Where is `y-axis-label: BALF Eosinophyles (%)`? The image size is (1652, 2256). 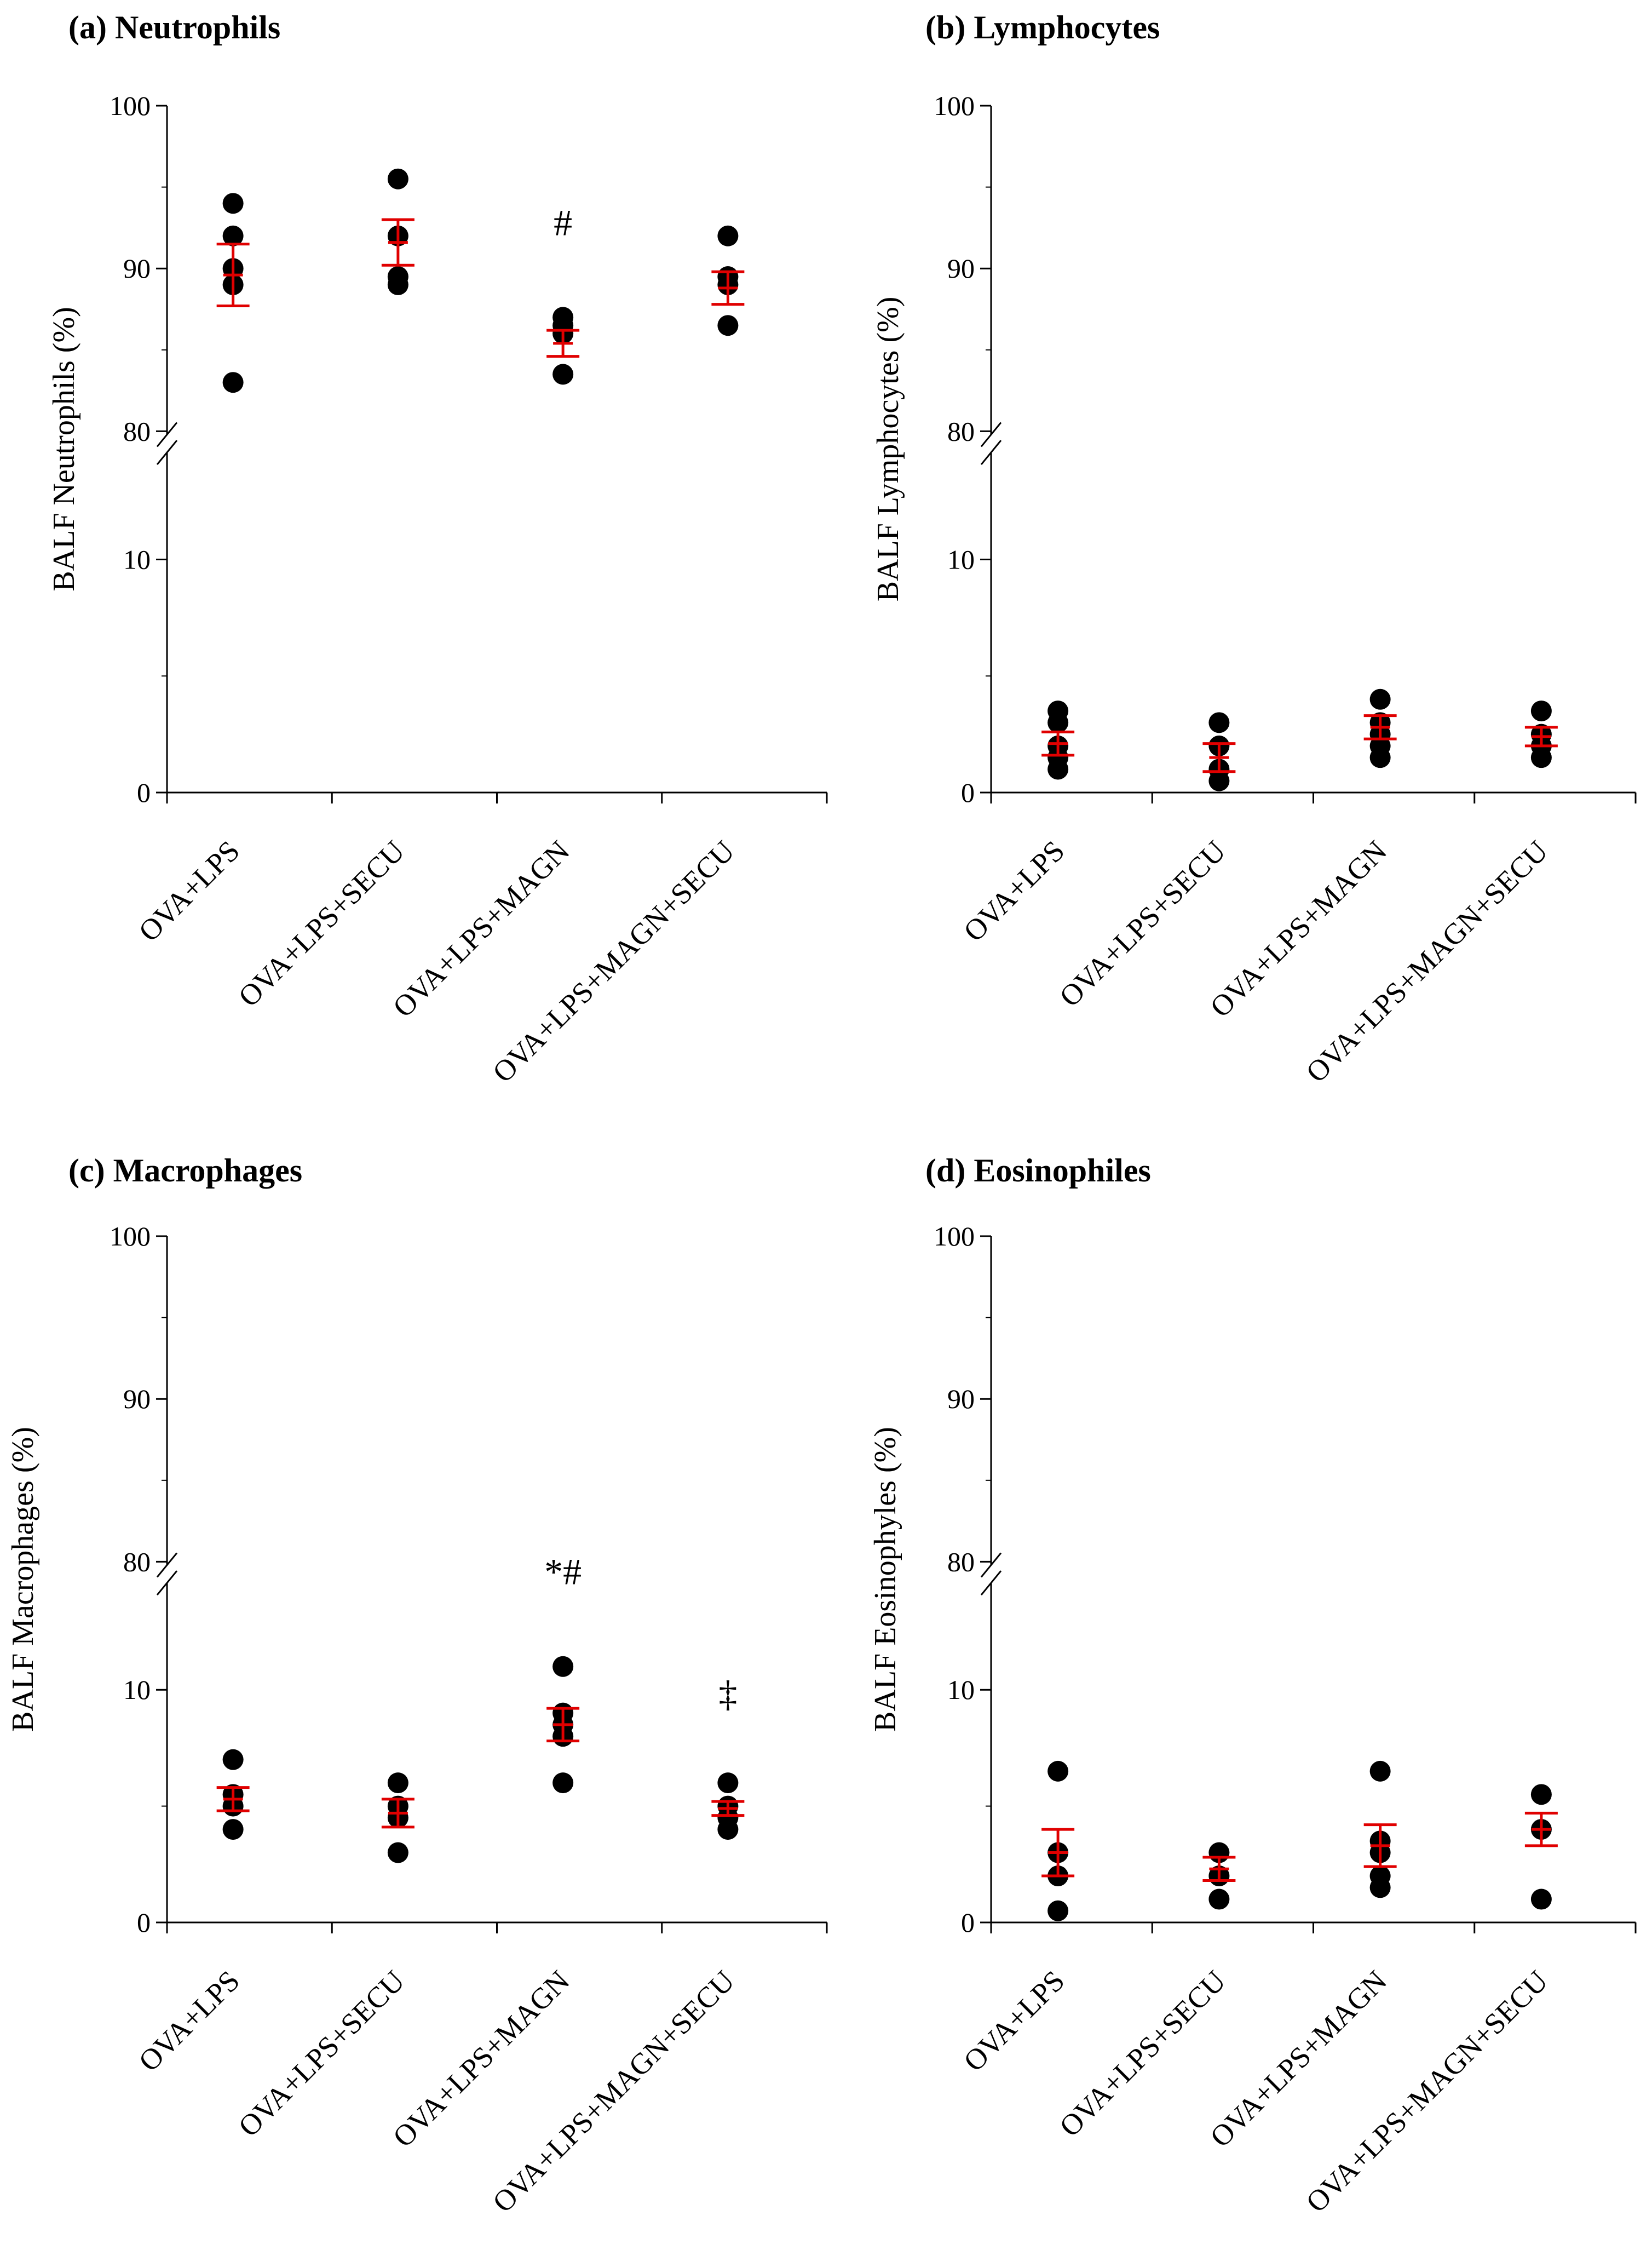 y-axis-label: BALF Eosinophyles (%) is located at coordinates (885, 1579).